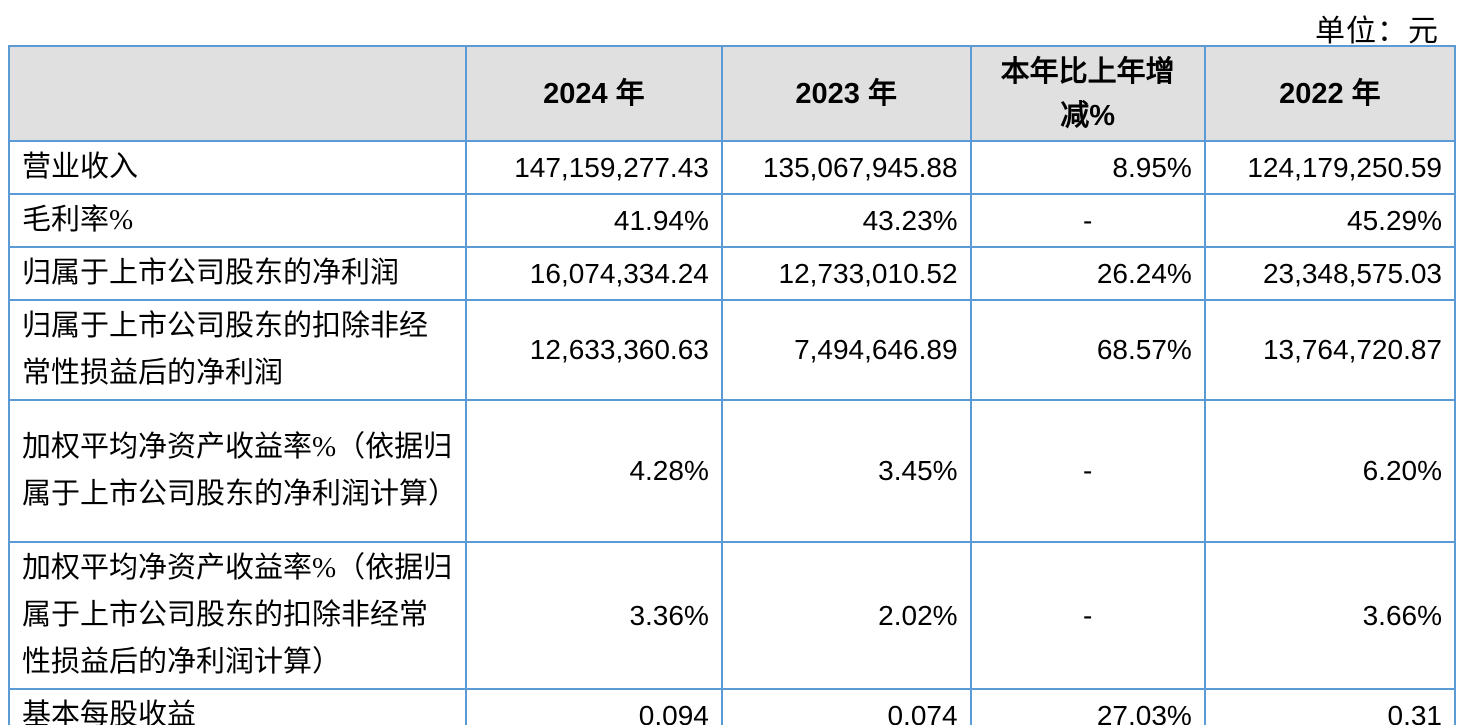 Image resolution: width=1467 pixels, height=725 pixels. What do you see at coordinates (1330, 273) in the screenshot?
I see `cell-2022: 23,348,575.03` at bounding box center [1330, 273].